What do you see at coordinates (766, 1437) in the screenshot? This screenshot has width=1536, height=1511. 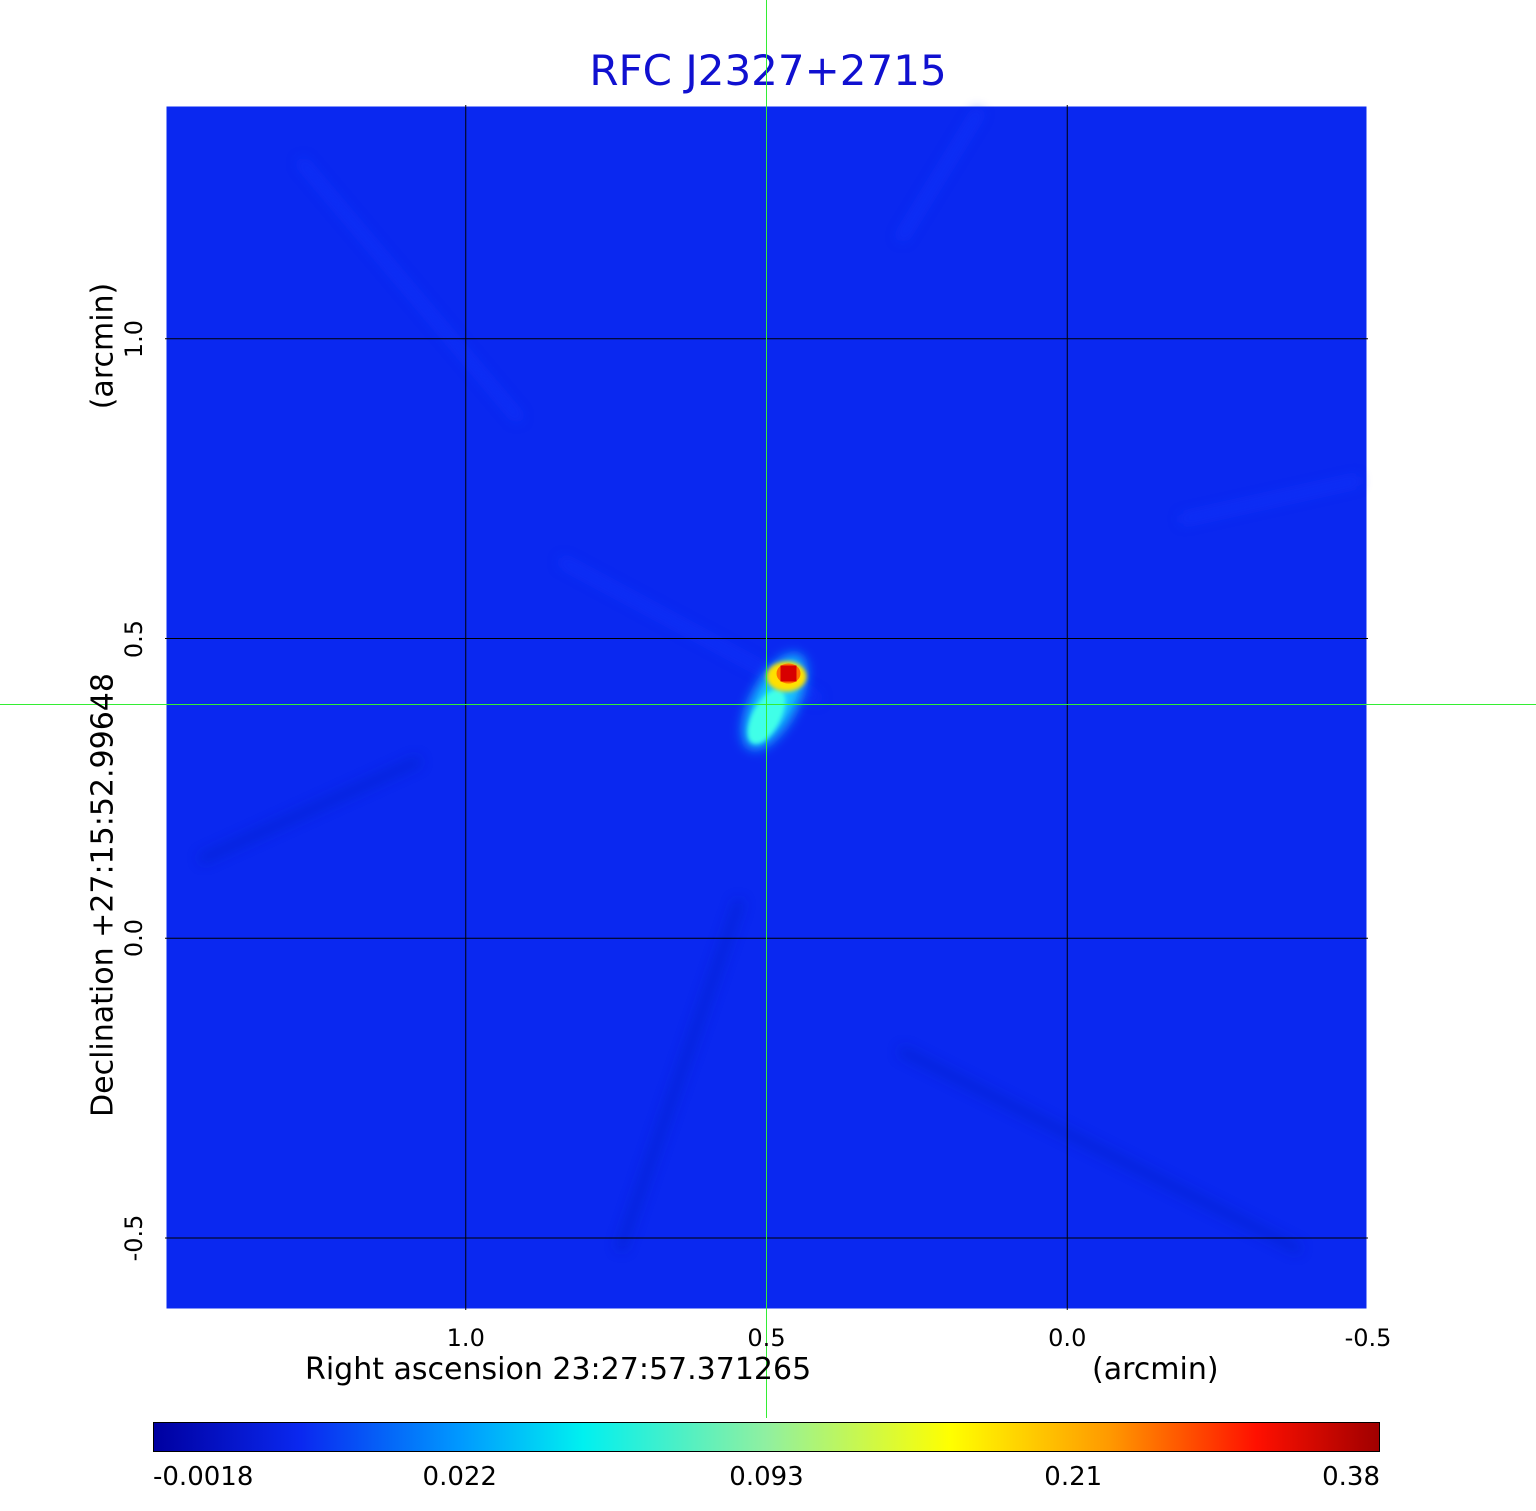 I see `colorbar` at bounding box center [766, 1437].